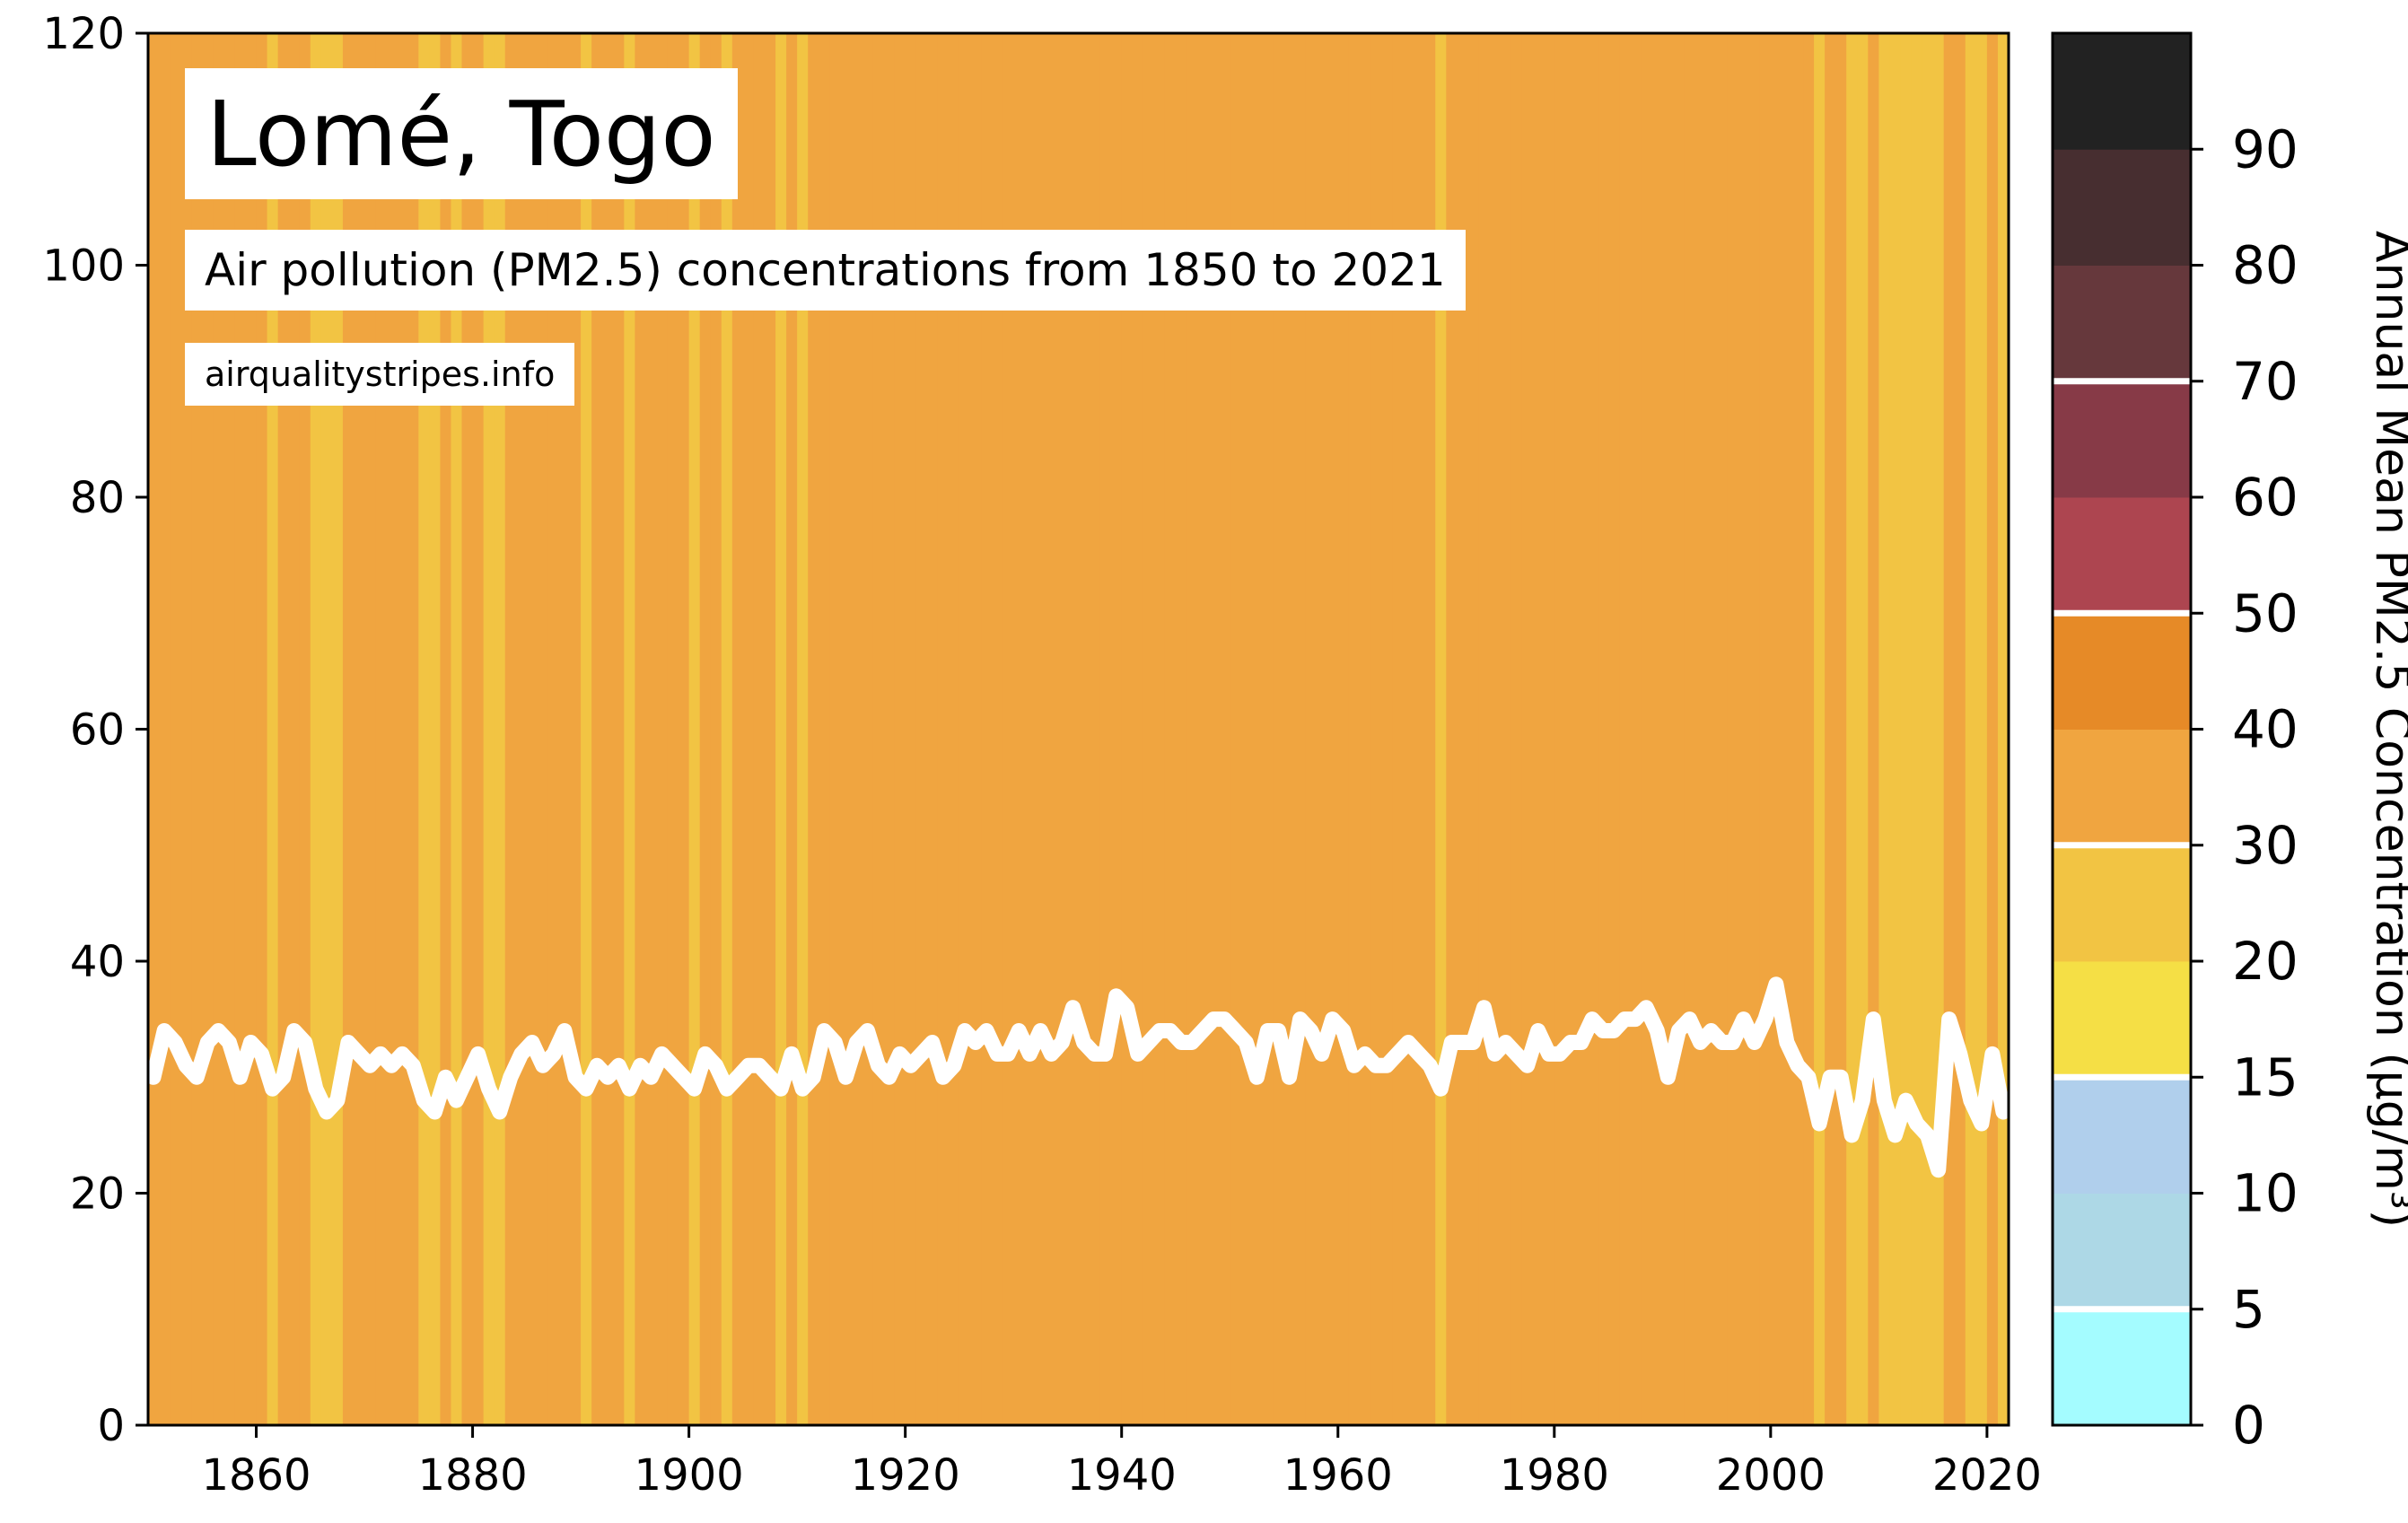 Image resolution: width=2408 pixels, height=1523 pixels. What do you see at coordinates (1506, 729) in the screenshot?
I see `stripe-1975` at bounding box center [1506, 729].